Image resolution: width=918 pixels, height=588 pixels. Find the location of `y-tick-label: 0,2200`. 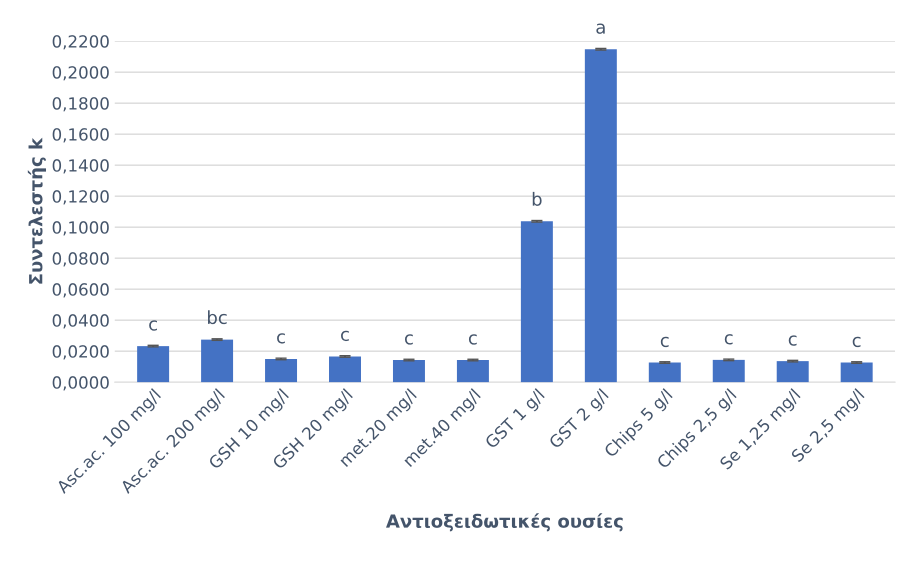

y-tick-label: 0,2200 is located at coordinates (80, 42).